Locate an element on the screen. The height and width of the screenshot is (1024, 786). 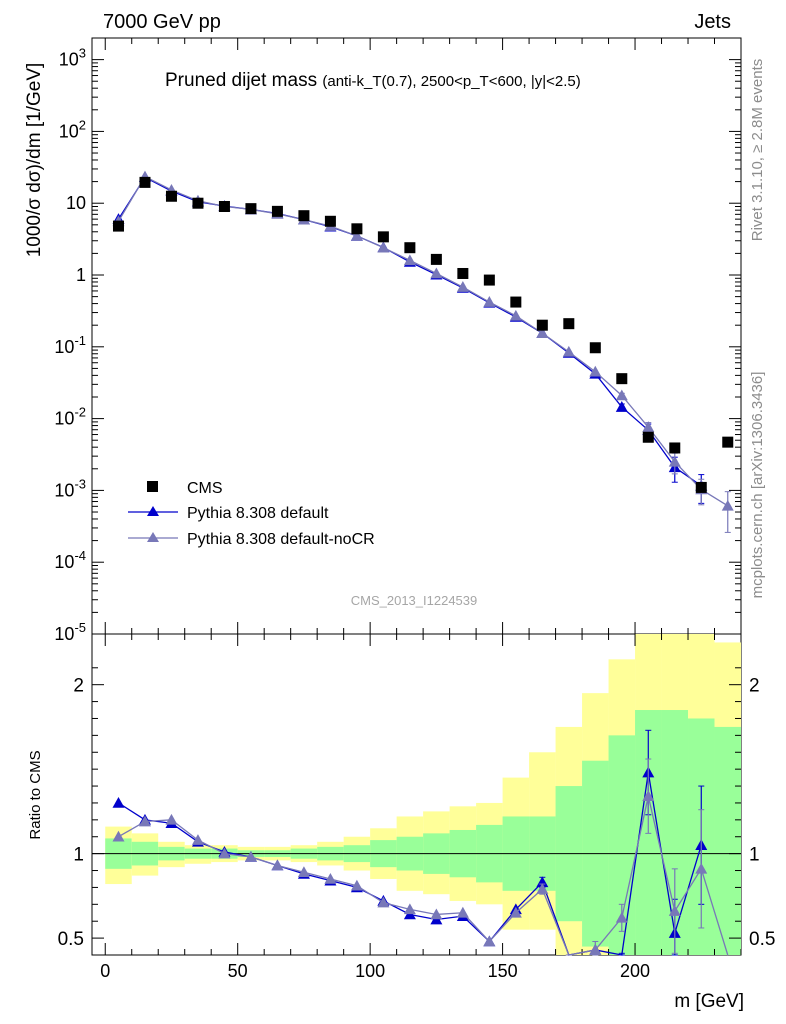
y-tick-label: 10⁻³ is located at coordinates (70, 488).